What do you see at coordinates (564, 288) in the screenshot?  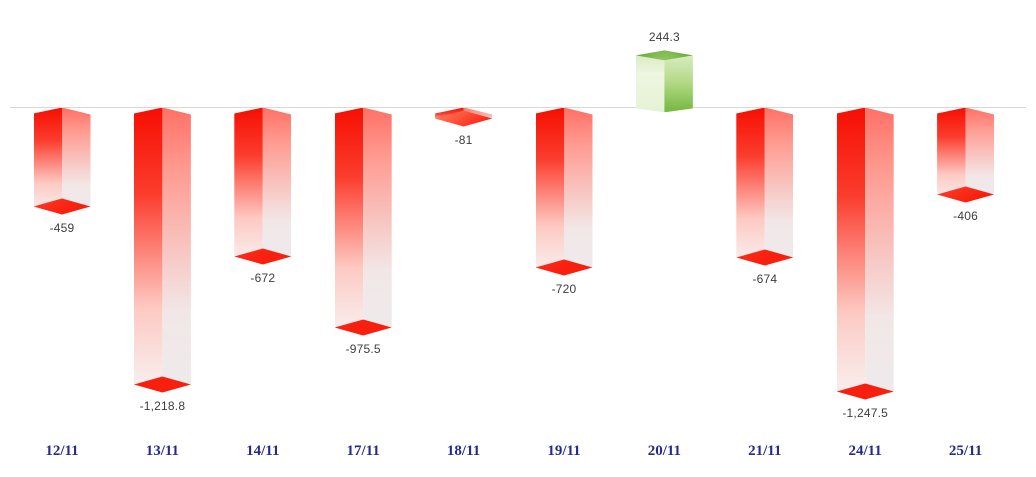 I see `value-label: -720` at bounding box center [564, 288].